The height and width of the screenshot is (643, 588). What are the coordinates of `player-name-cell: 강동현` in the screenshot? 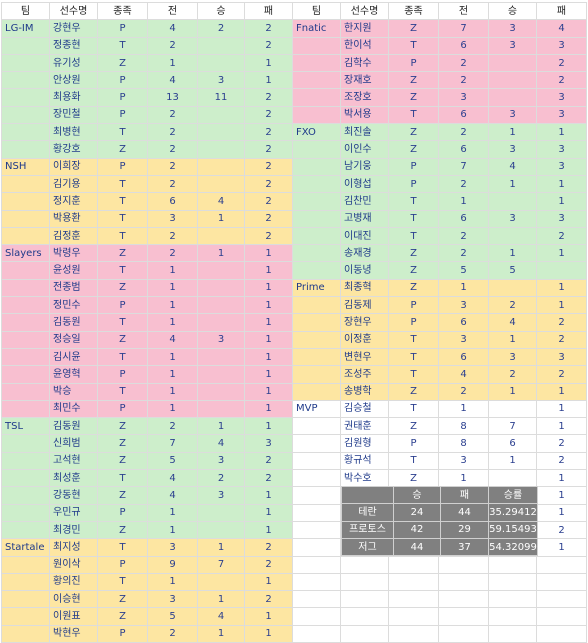 It's located at (73, 495).